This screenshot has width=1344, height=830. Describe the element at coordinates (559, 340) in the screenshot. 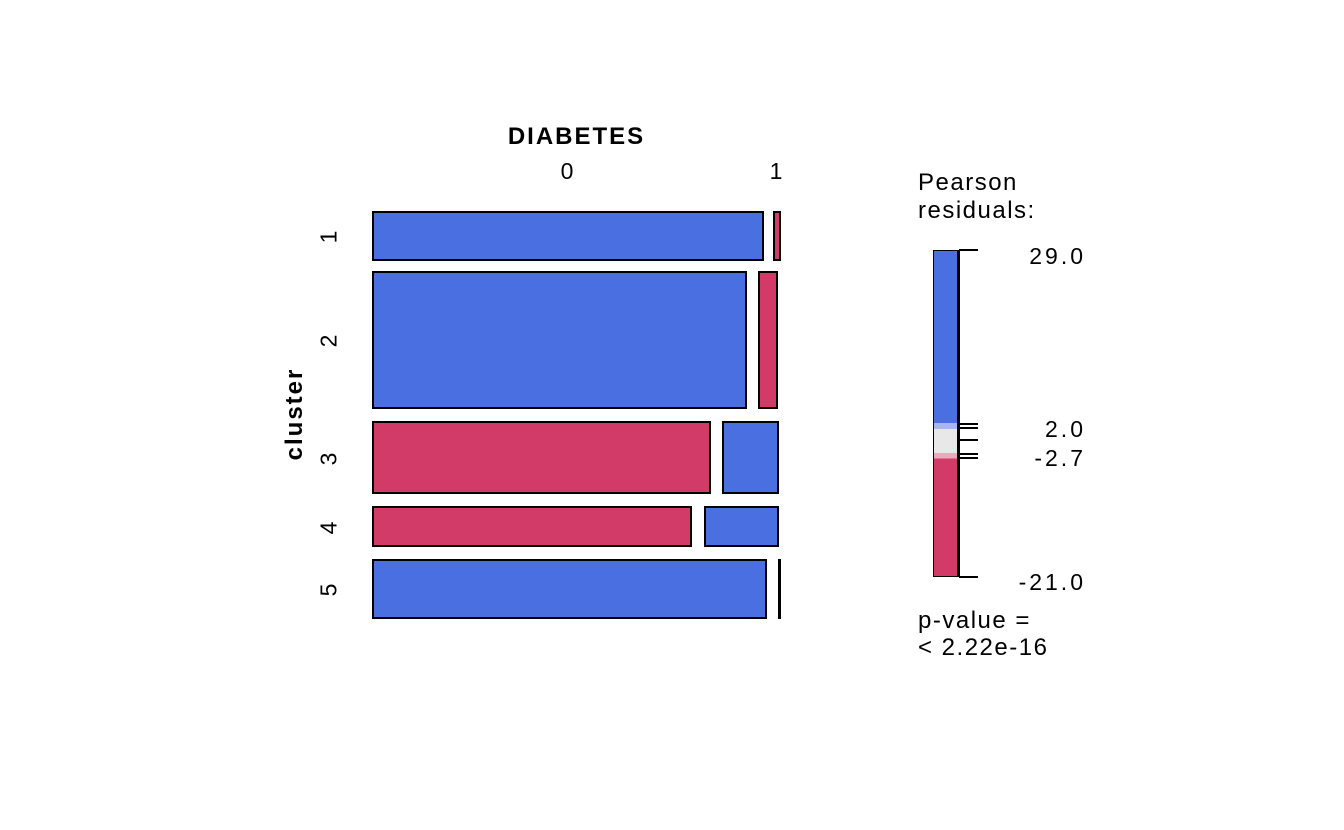

I see `mosaic-tile-cluster2-diabetes0` at that location.